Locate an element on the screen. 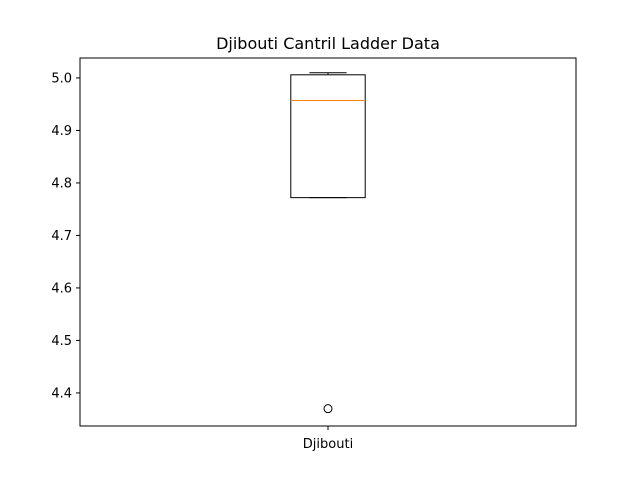 This screenshot has width=640, height=480. x-axis: Djibouti is located at coordinates (328, 439).